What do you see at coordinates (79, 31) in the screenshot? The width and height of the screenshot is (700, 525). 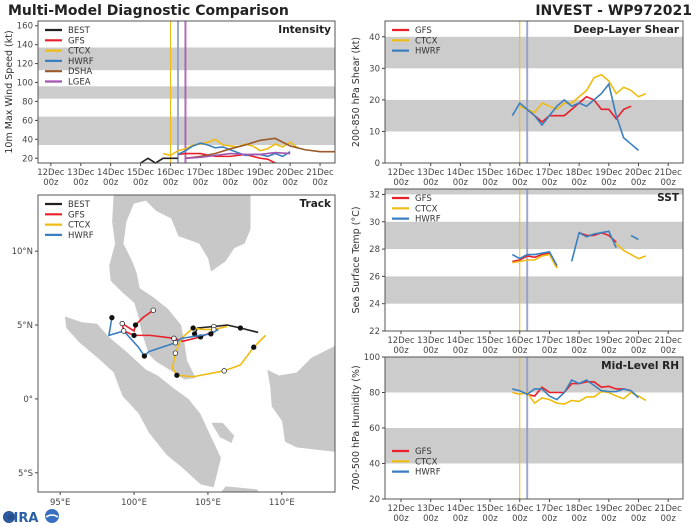 I see `legend-label: BEST` at bounding box center [79, 31].